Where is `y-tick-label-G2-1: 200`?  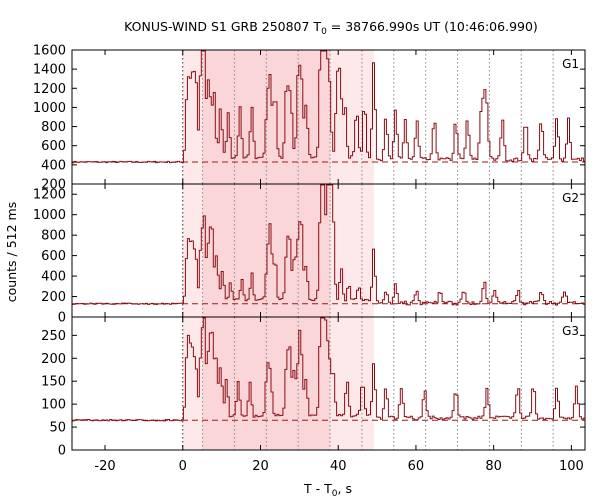
y-tick-label-G2-1: 200 is located at coordinates (53, 297).